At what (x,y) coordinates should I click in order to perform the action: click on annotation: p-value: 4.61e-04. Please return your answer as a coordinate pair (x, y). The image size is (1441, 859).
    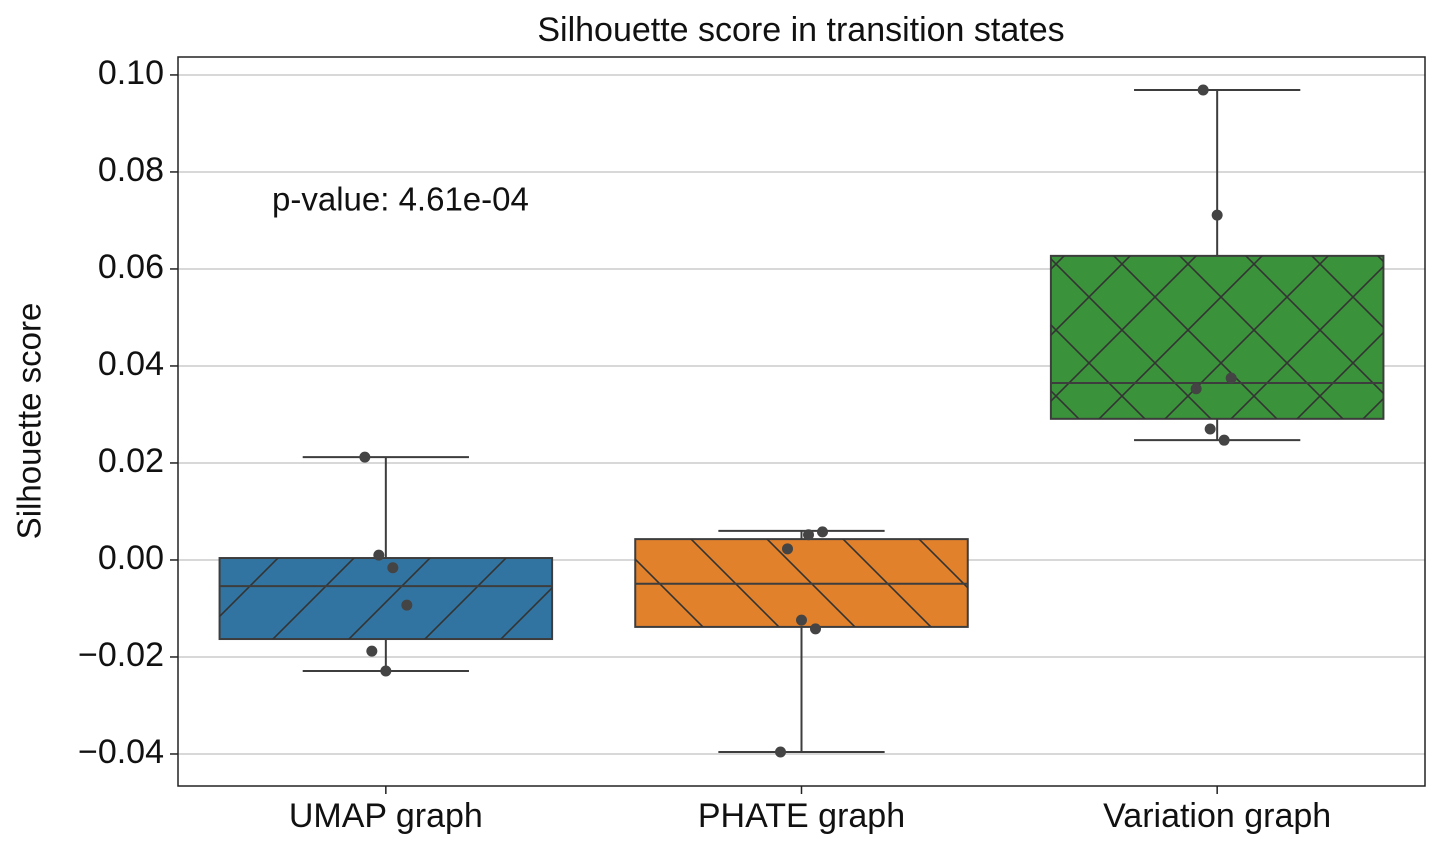
    Looking at the image, I should click on (400, 199).